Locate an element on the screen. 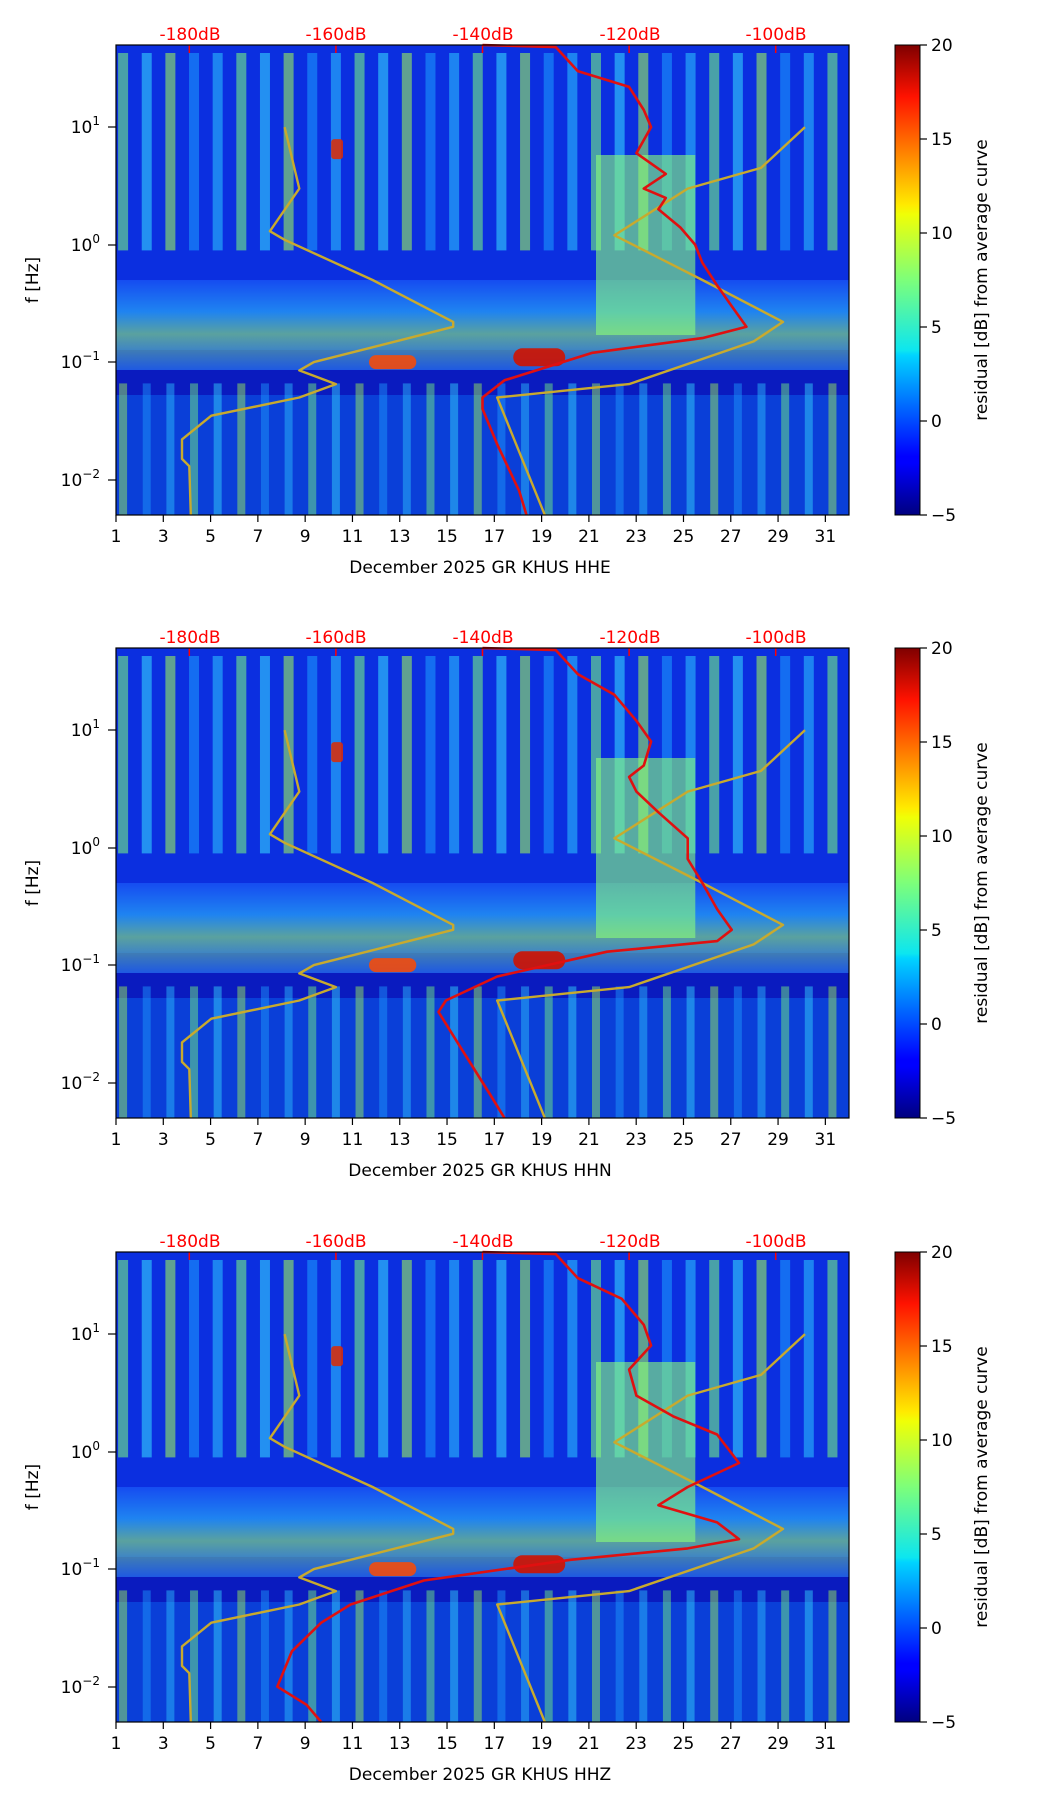 This screenshot has height=1806, width=1052. x-tick-label: 29 is located at coordinates (778, 537).